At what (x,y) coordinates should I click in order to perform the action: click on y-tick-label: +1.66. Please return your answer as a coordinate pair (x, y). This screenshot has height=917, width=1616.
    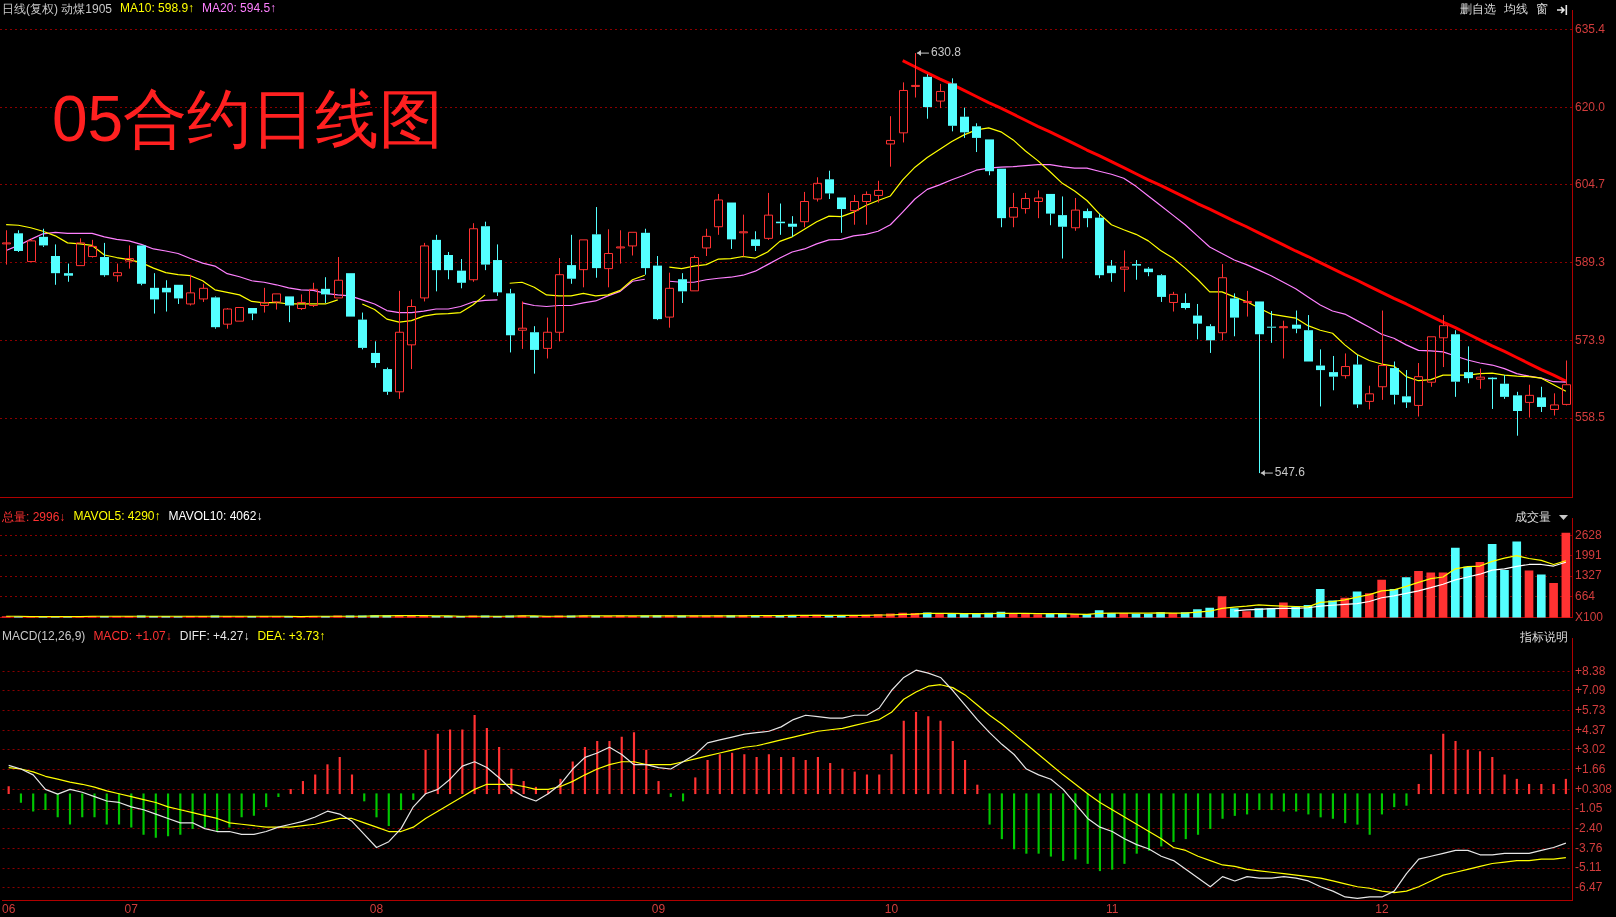
    Looking at the image, I should click on (1590, 768).